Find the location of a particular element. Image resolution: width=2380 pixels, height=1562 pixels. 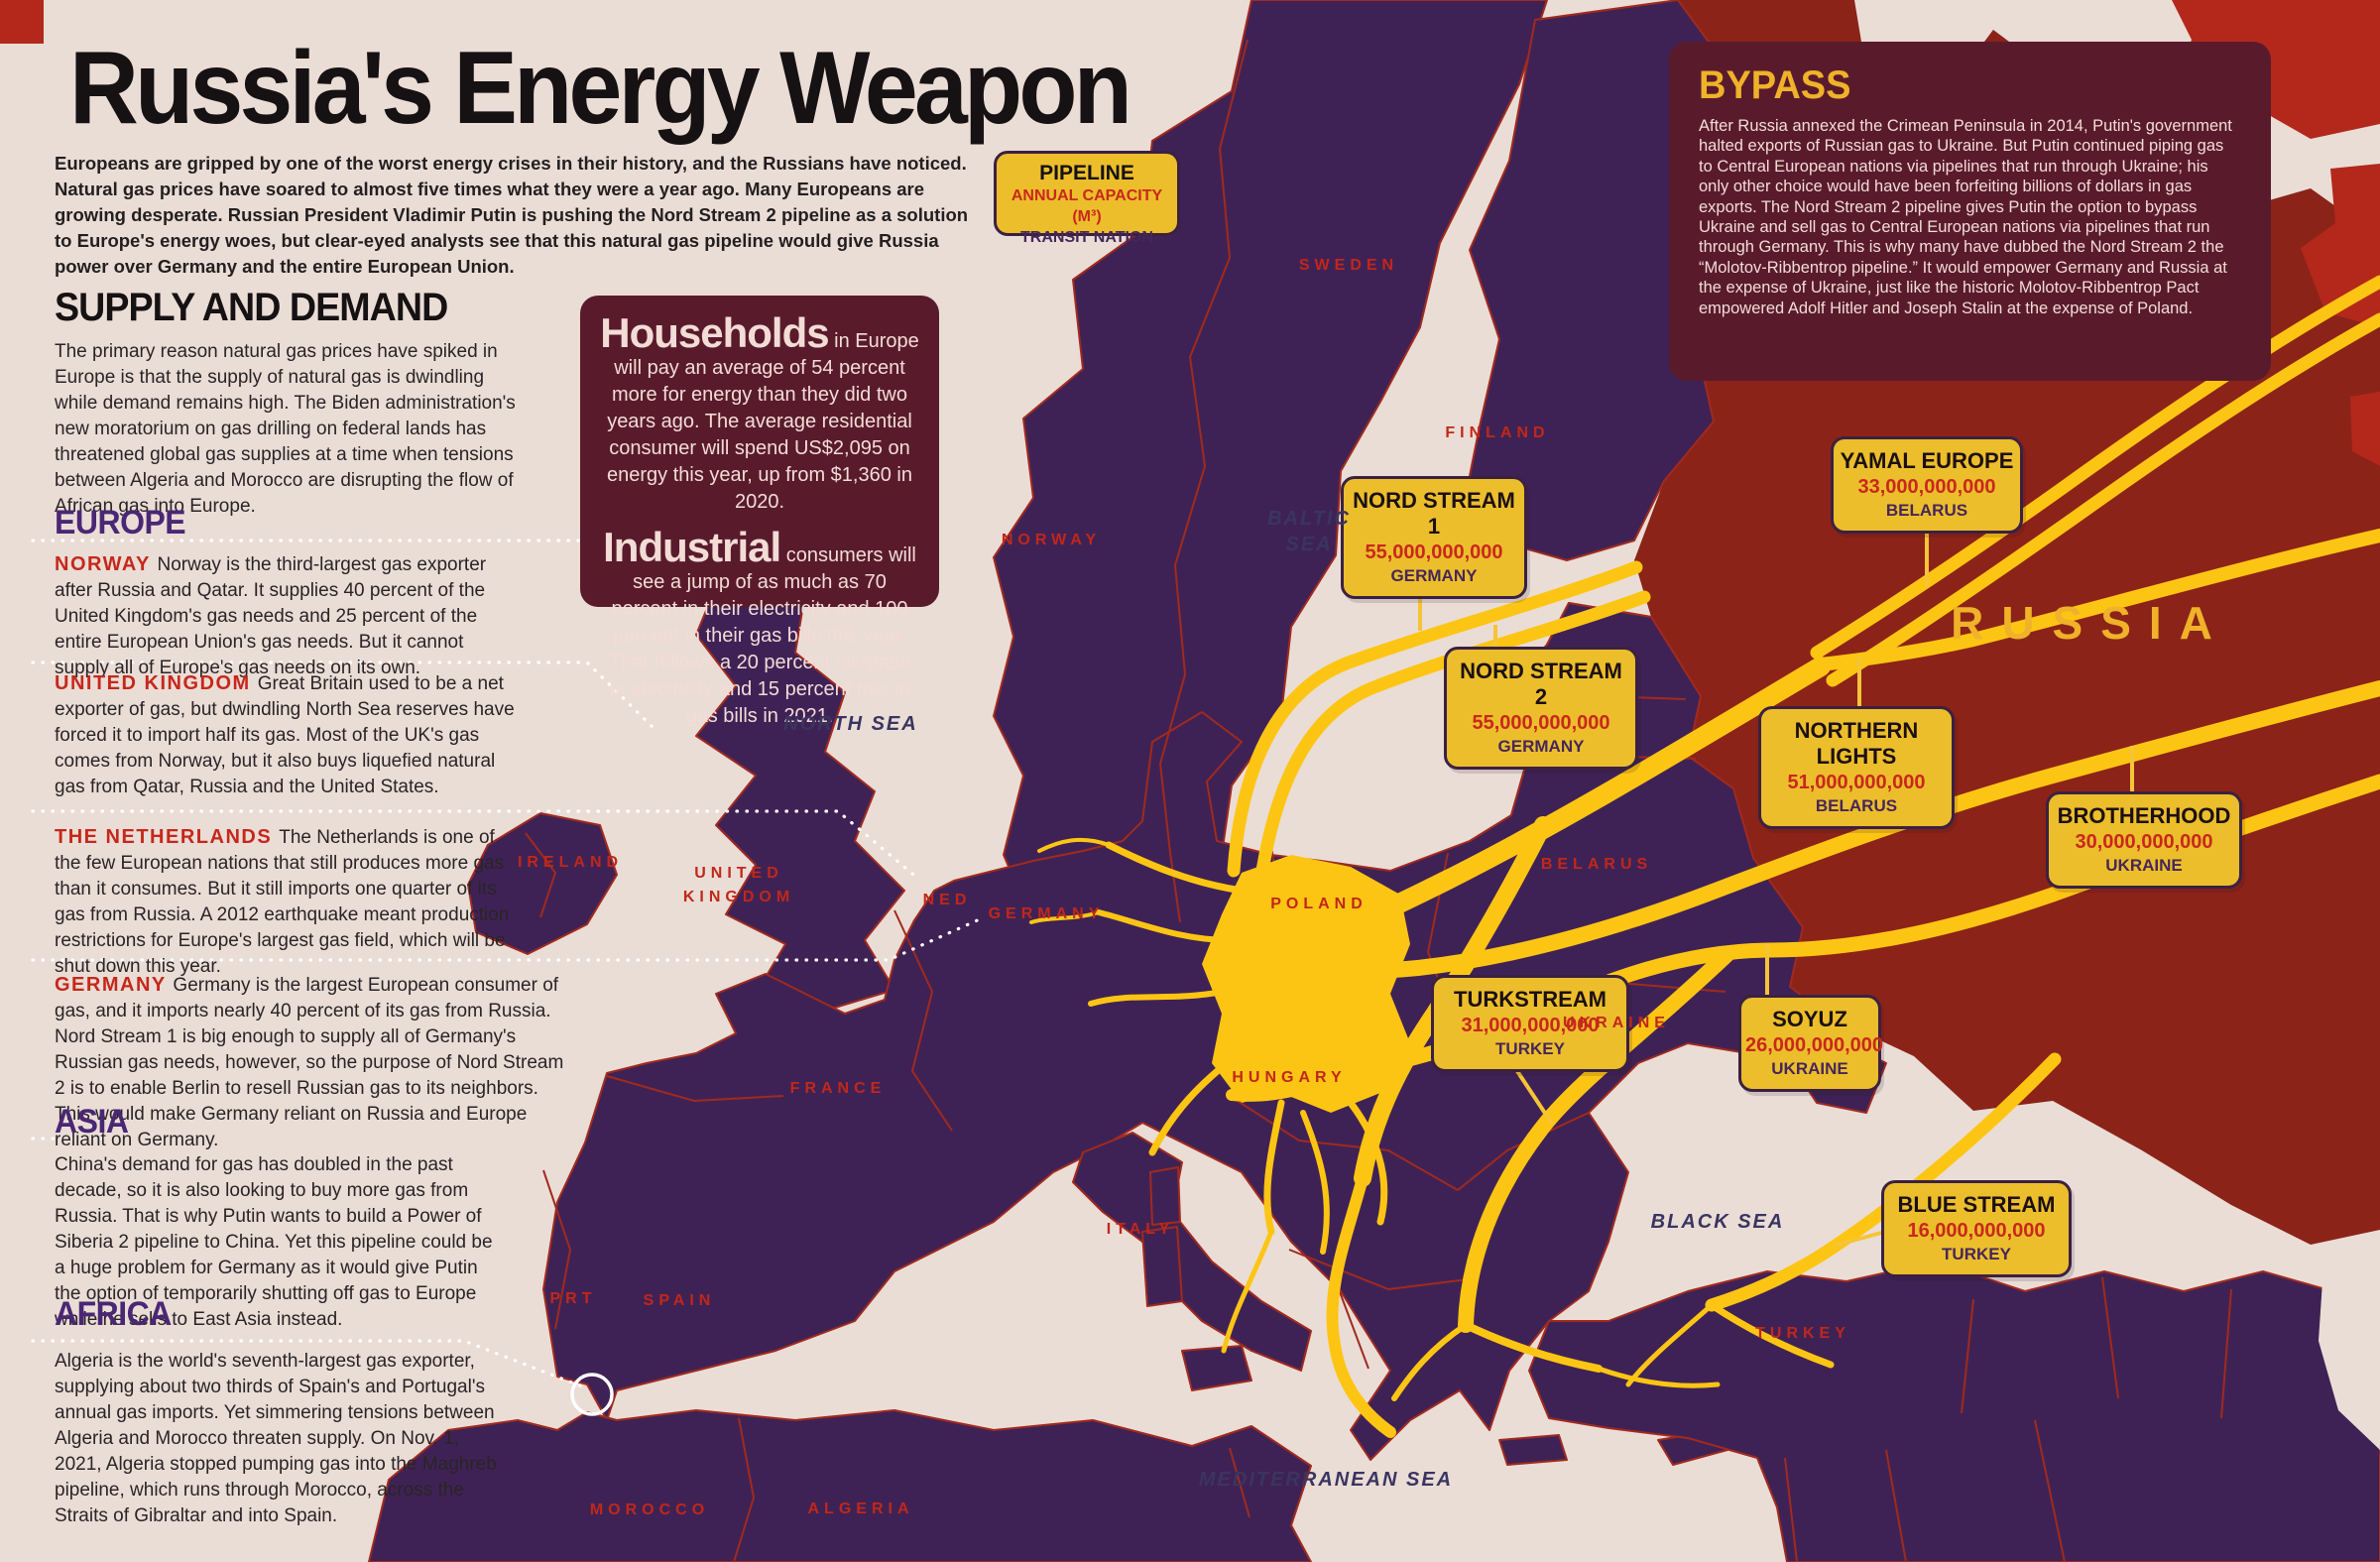

africa-heading: AFRICA is located at coordinates (113, 1314).